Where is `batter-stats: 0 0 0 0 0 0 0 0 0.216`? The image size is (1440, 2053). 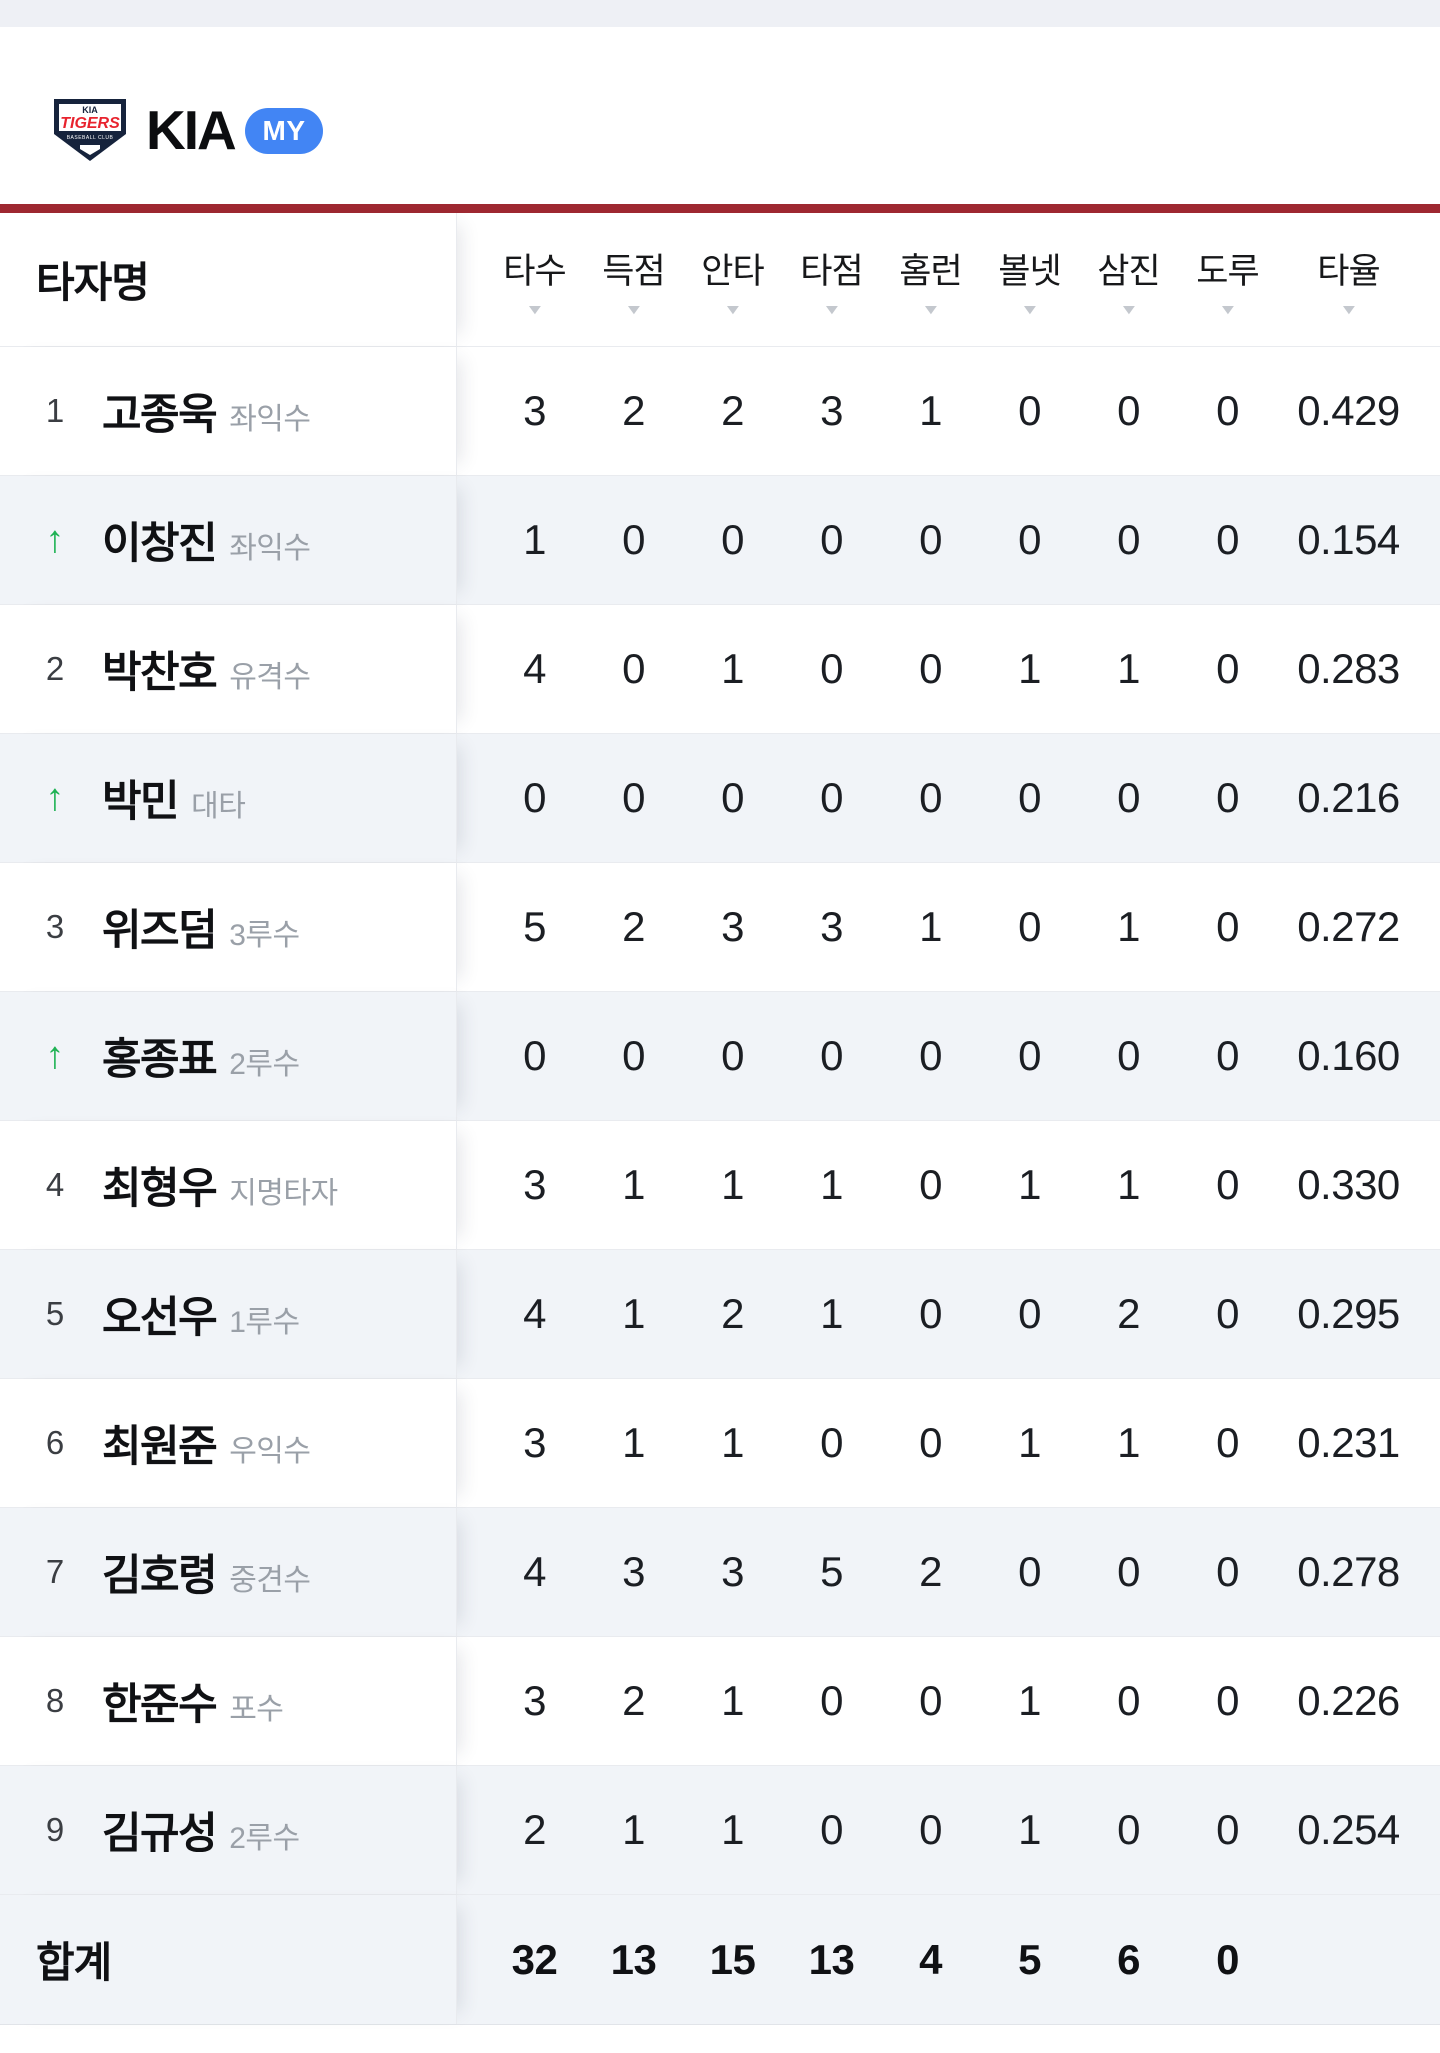 batter-stats: 0 0 0 0 0 0 0 0 0.216 is located at coordinates (948, 798).